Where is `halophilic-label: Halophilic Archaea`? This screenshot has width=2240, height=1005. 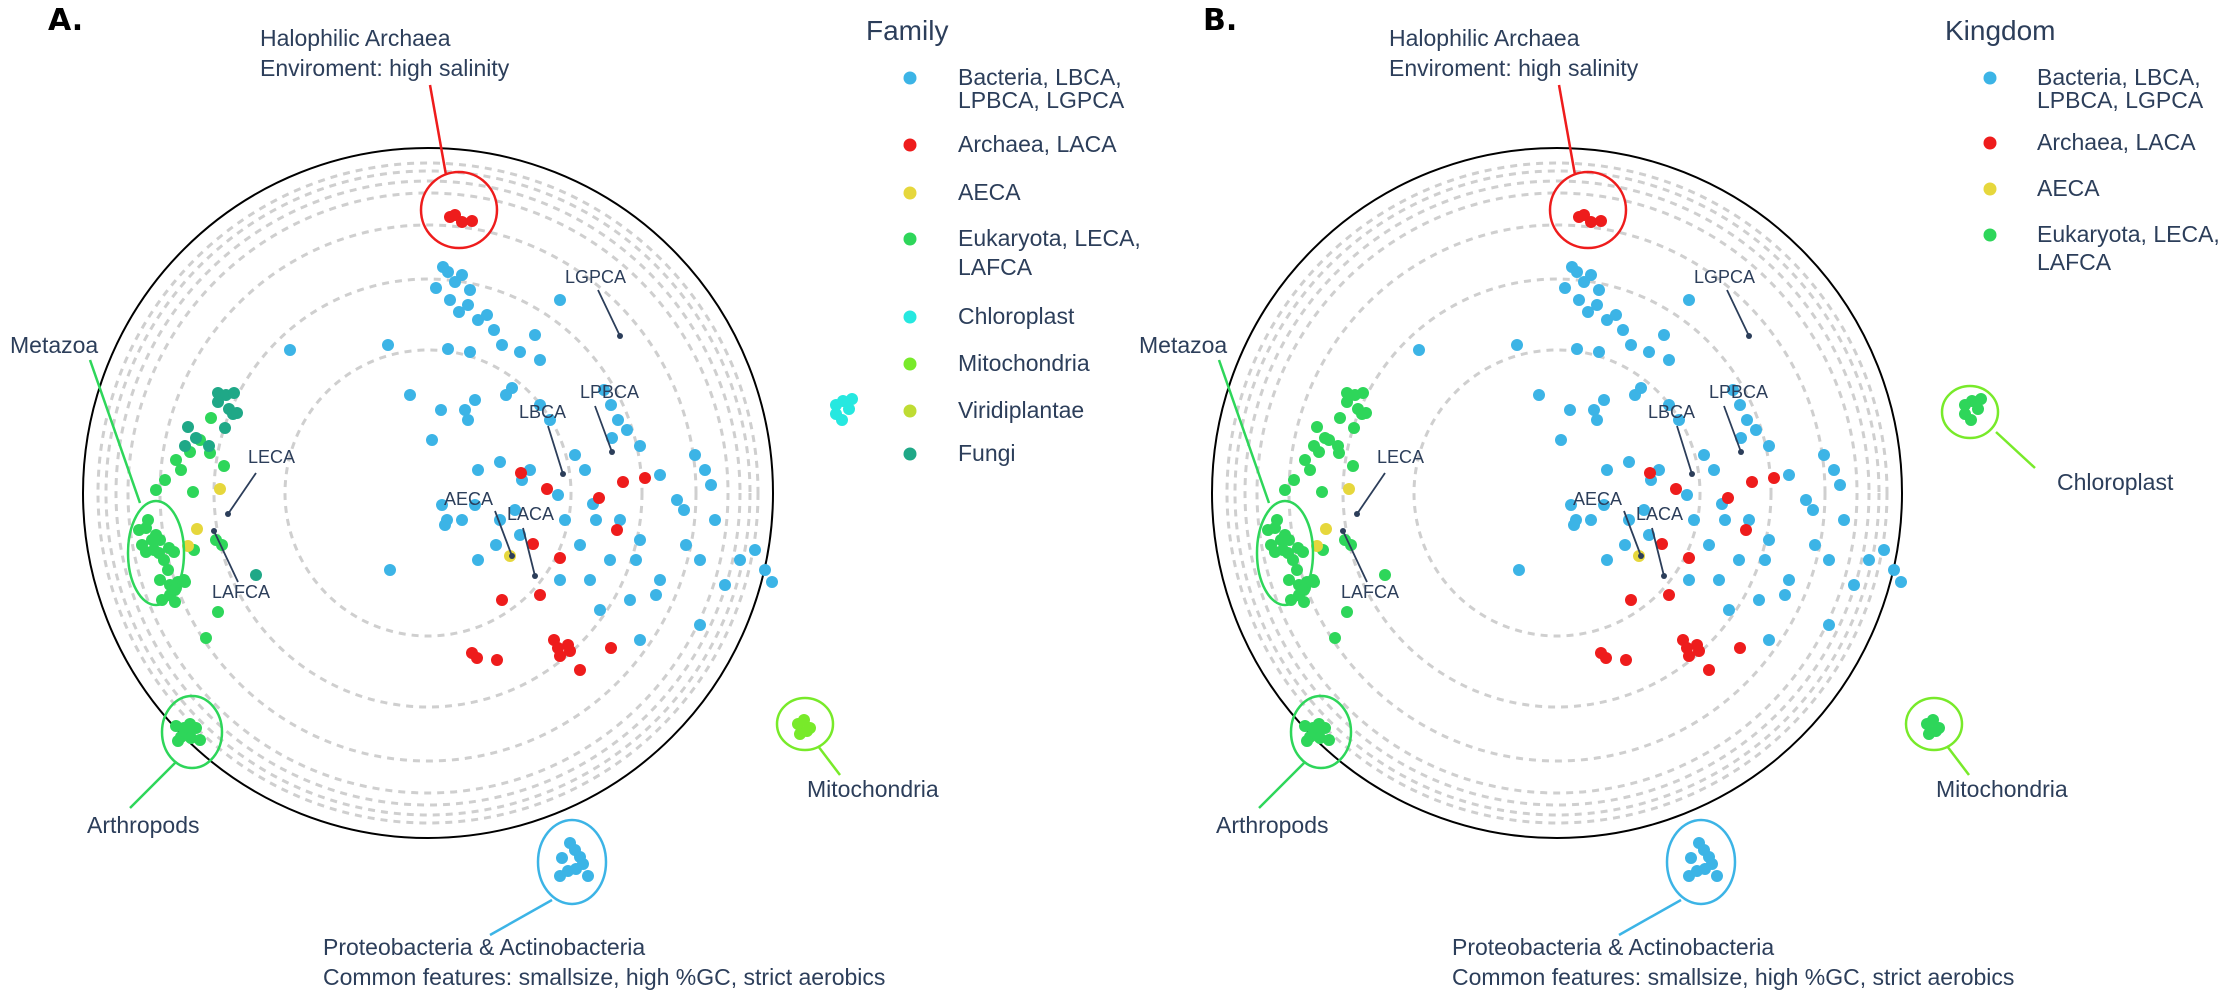
halophilic-label: Halophilic Archaea is located at coordinates (1484, 38).